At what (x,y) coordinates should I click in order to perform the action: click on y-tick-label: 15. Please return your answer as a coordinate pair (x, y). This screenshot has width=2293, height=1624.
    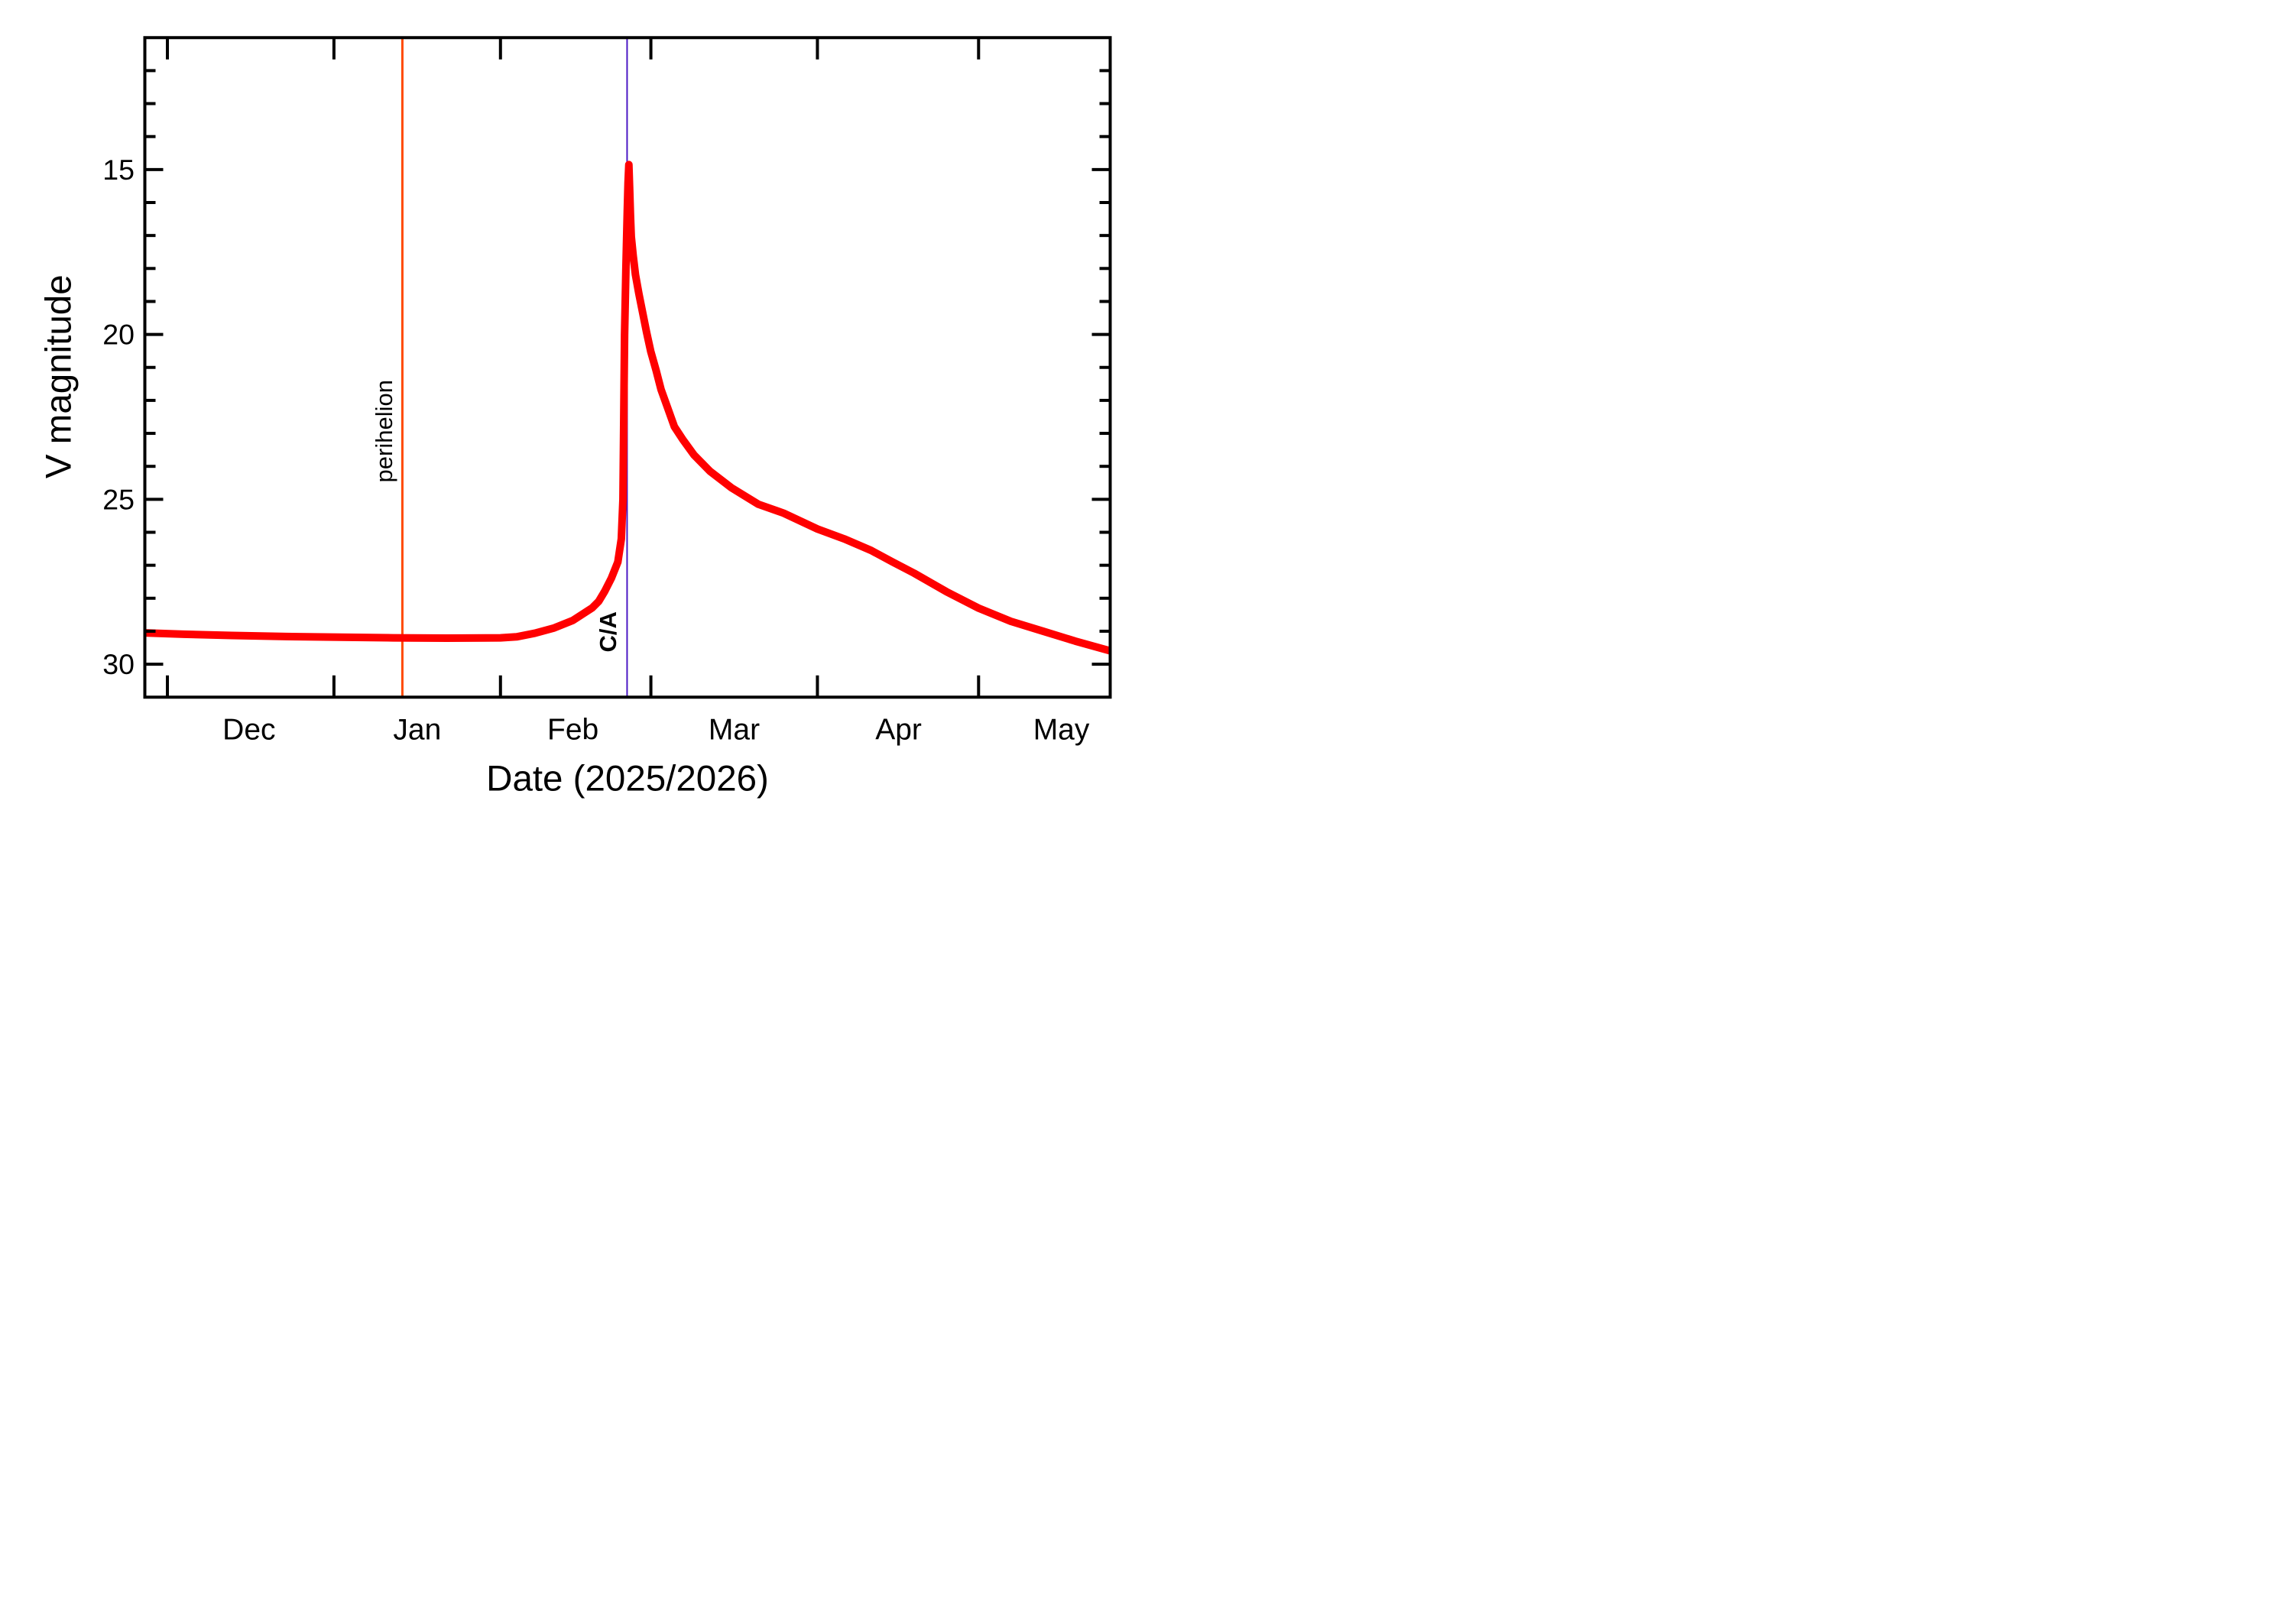
    Looking at the image, I should click on (118, 170).